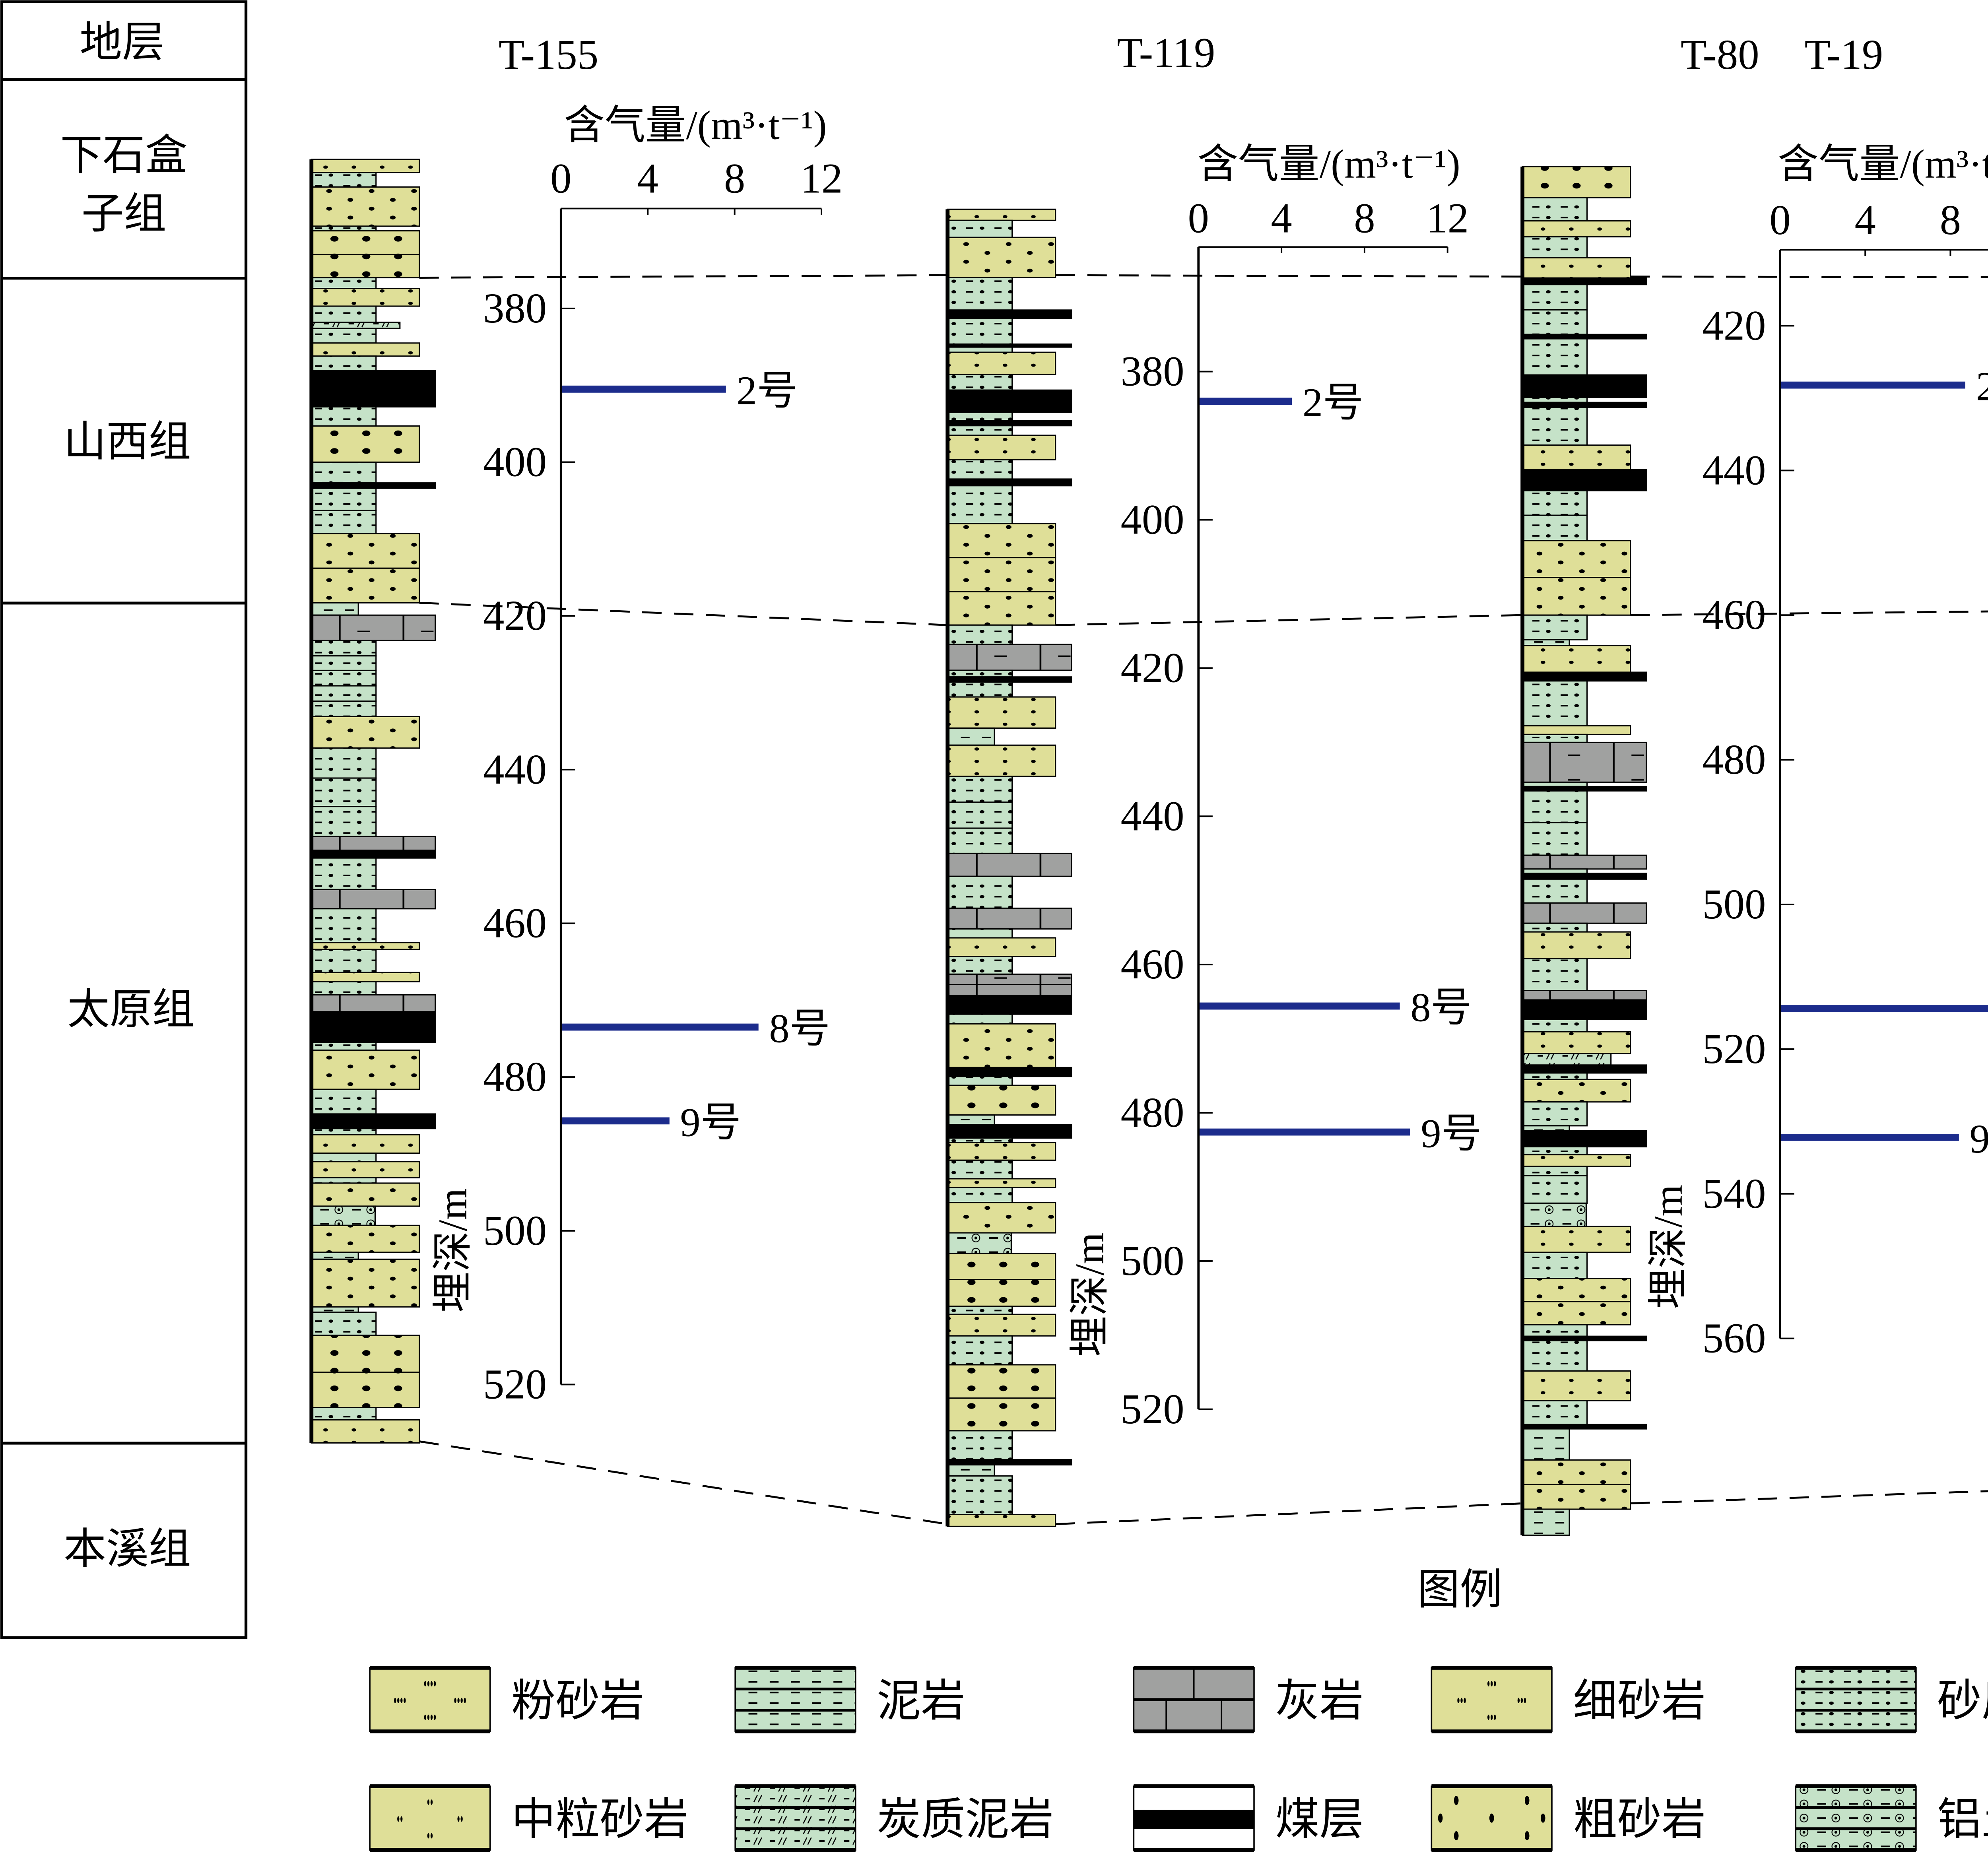 This screenshot has height=1857, width=1988. I want to click on lithology-layer-carb-mud, so click(1567, 1059).